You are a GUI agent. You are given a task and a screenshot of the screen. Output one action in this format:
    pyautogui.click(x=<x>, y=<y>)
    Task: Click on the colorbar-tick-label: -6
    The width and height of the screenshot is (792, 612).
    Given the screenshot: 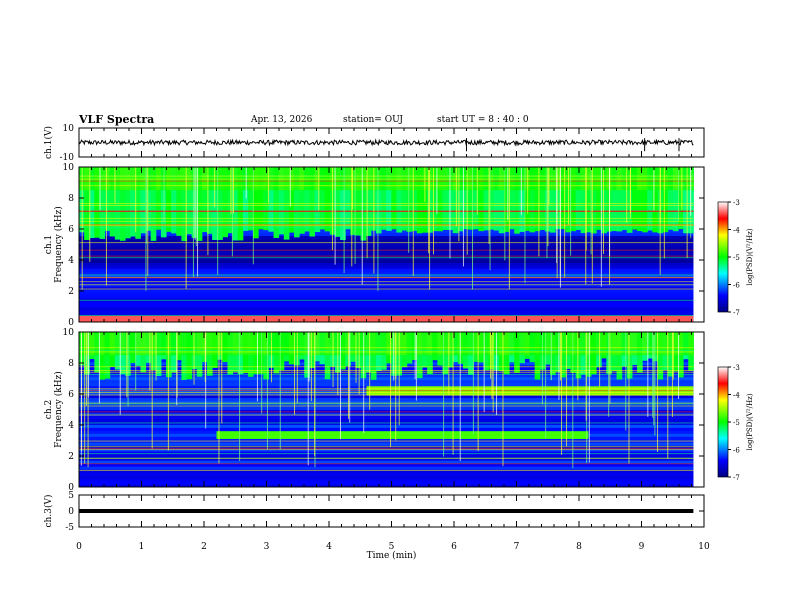 What is the action you would take?
    pyautogui.click(x=736, y=286)
    